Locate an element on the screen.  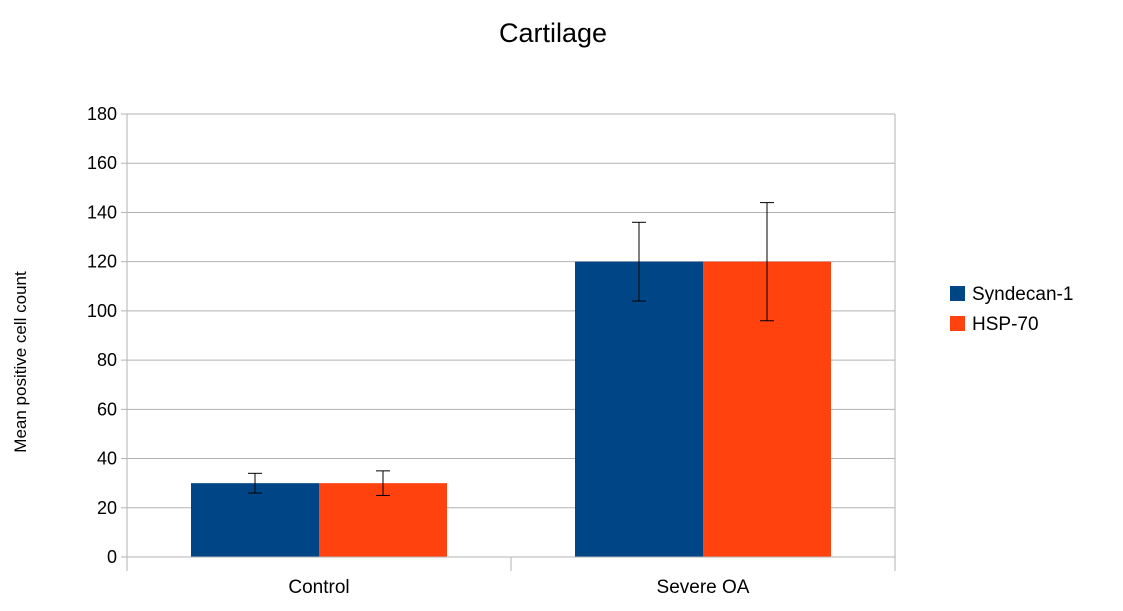
y-axis-label: Mean positive cell count is located at coordinates (20, 362).